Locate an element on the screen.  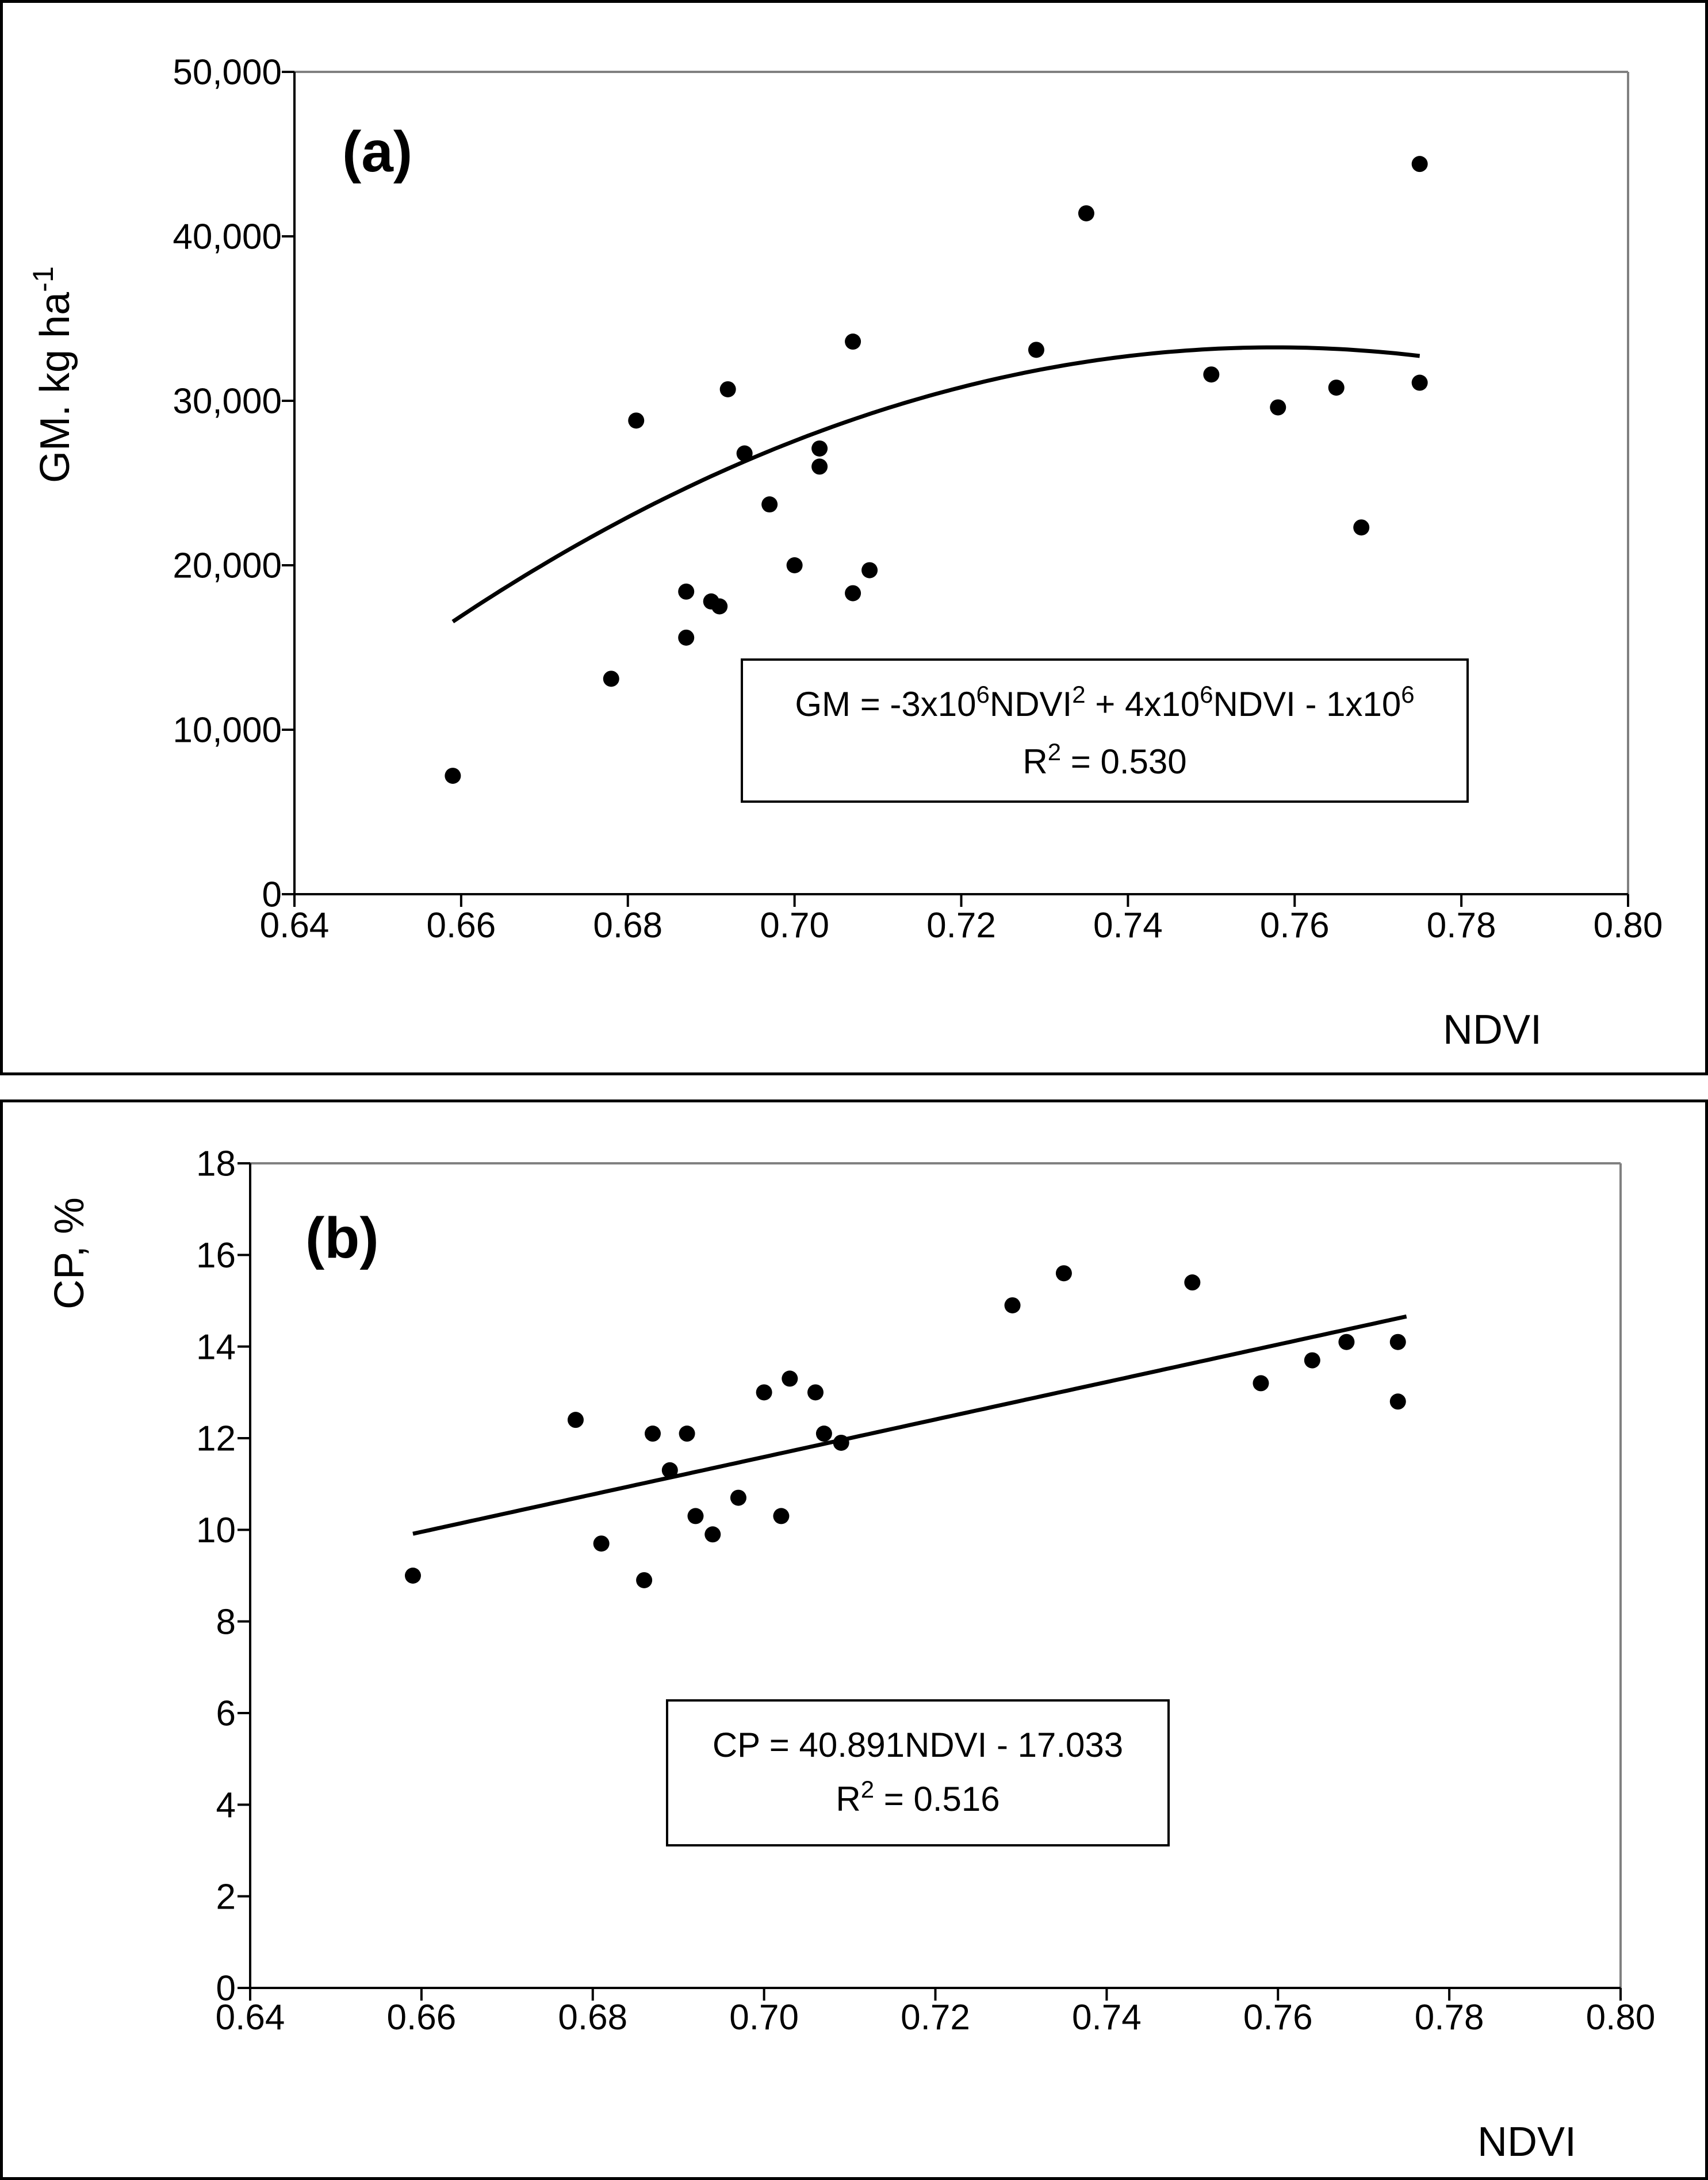
chart-b-r2-part: R is located at coordinates (848, 1799).